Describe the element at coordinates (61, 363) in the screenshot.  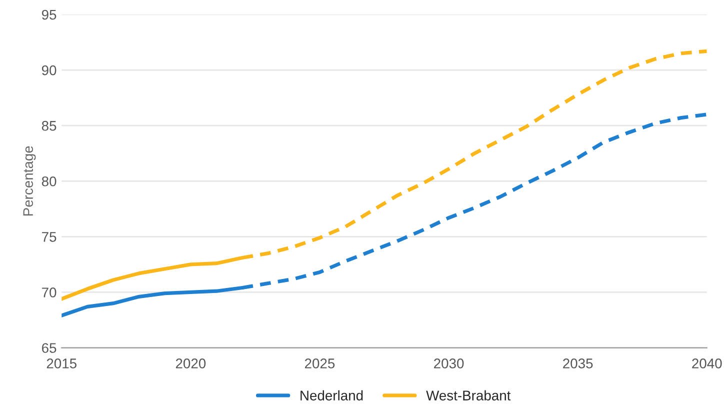
I see `x-tick-label: 2015` at that location.